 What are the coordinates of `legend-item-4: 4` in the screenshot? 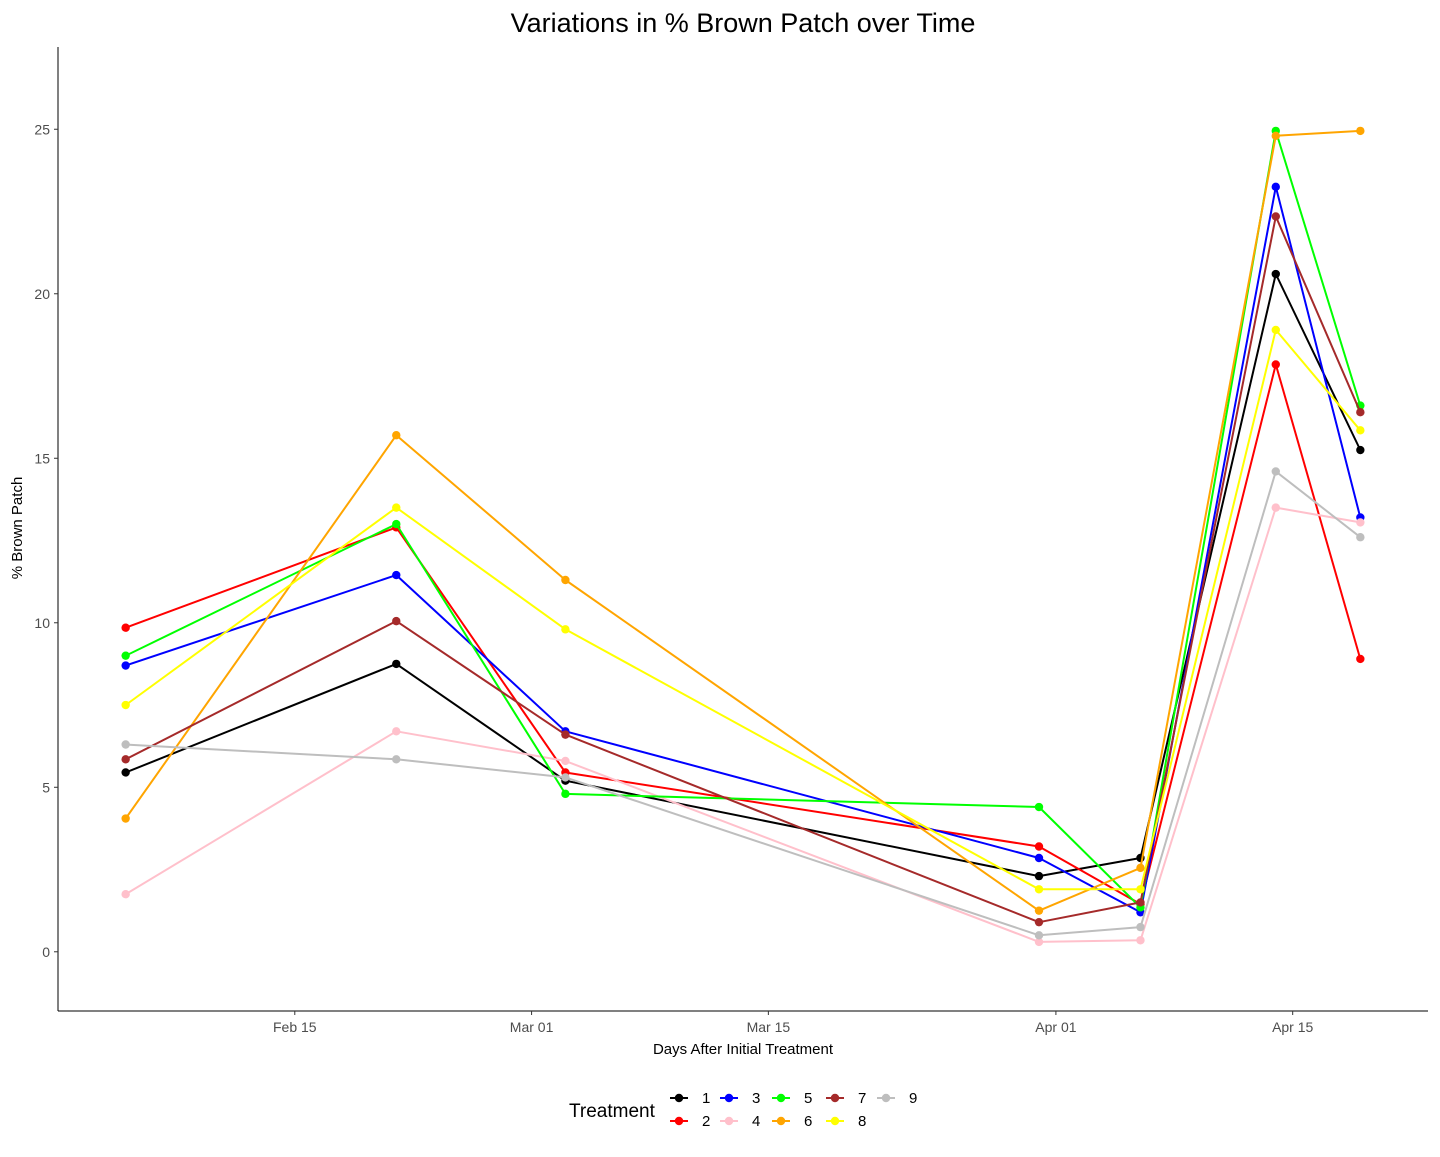 It's located at (740, 1121).